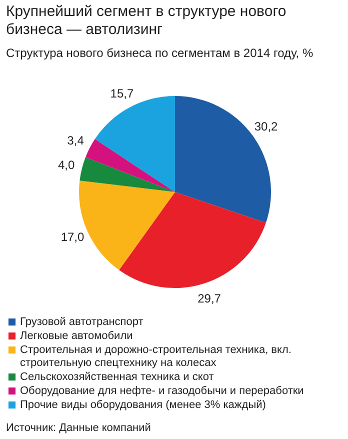 The image size is (348, 439). I want to click on legend-label: Оборудование для нефте- и газодобычи и переработки, so click(162, 391).